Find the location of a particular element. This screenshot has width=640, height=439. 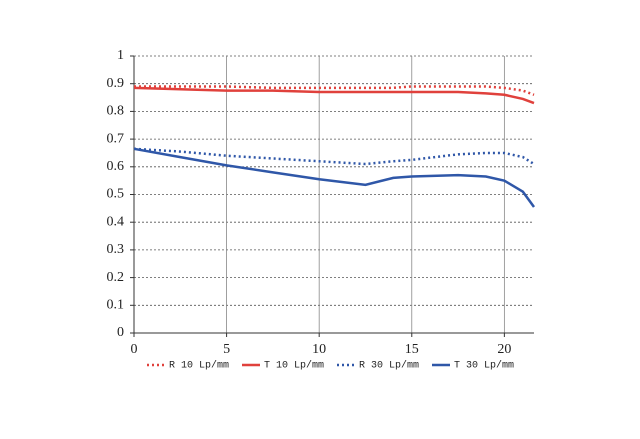

x-tick-label: 10 is located at coordinates (319, 349).